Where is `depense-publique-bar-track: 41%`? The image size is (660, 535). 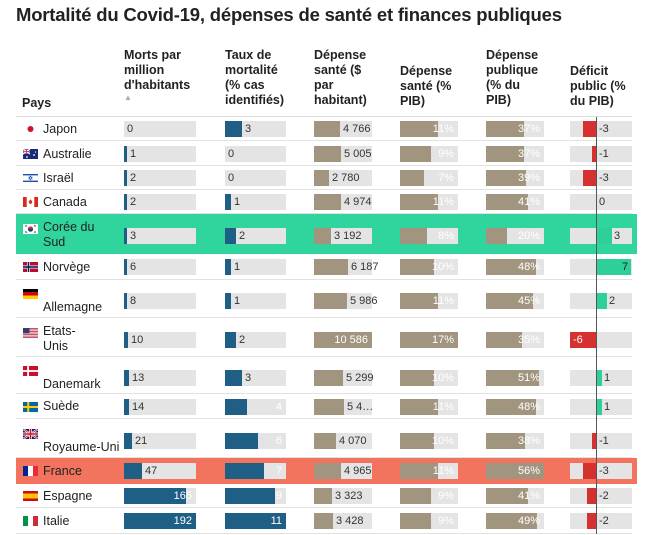 depense-publique-bar-track: 41% is located at coordinates (515, 496).